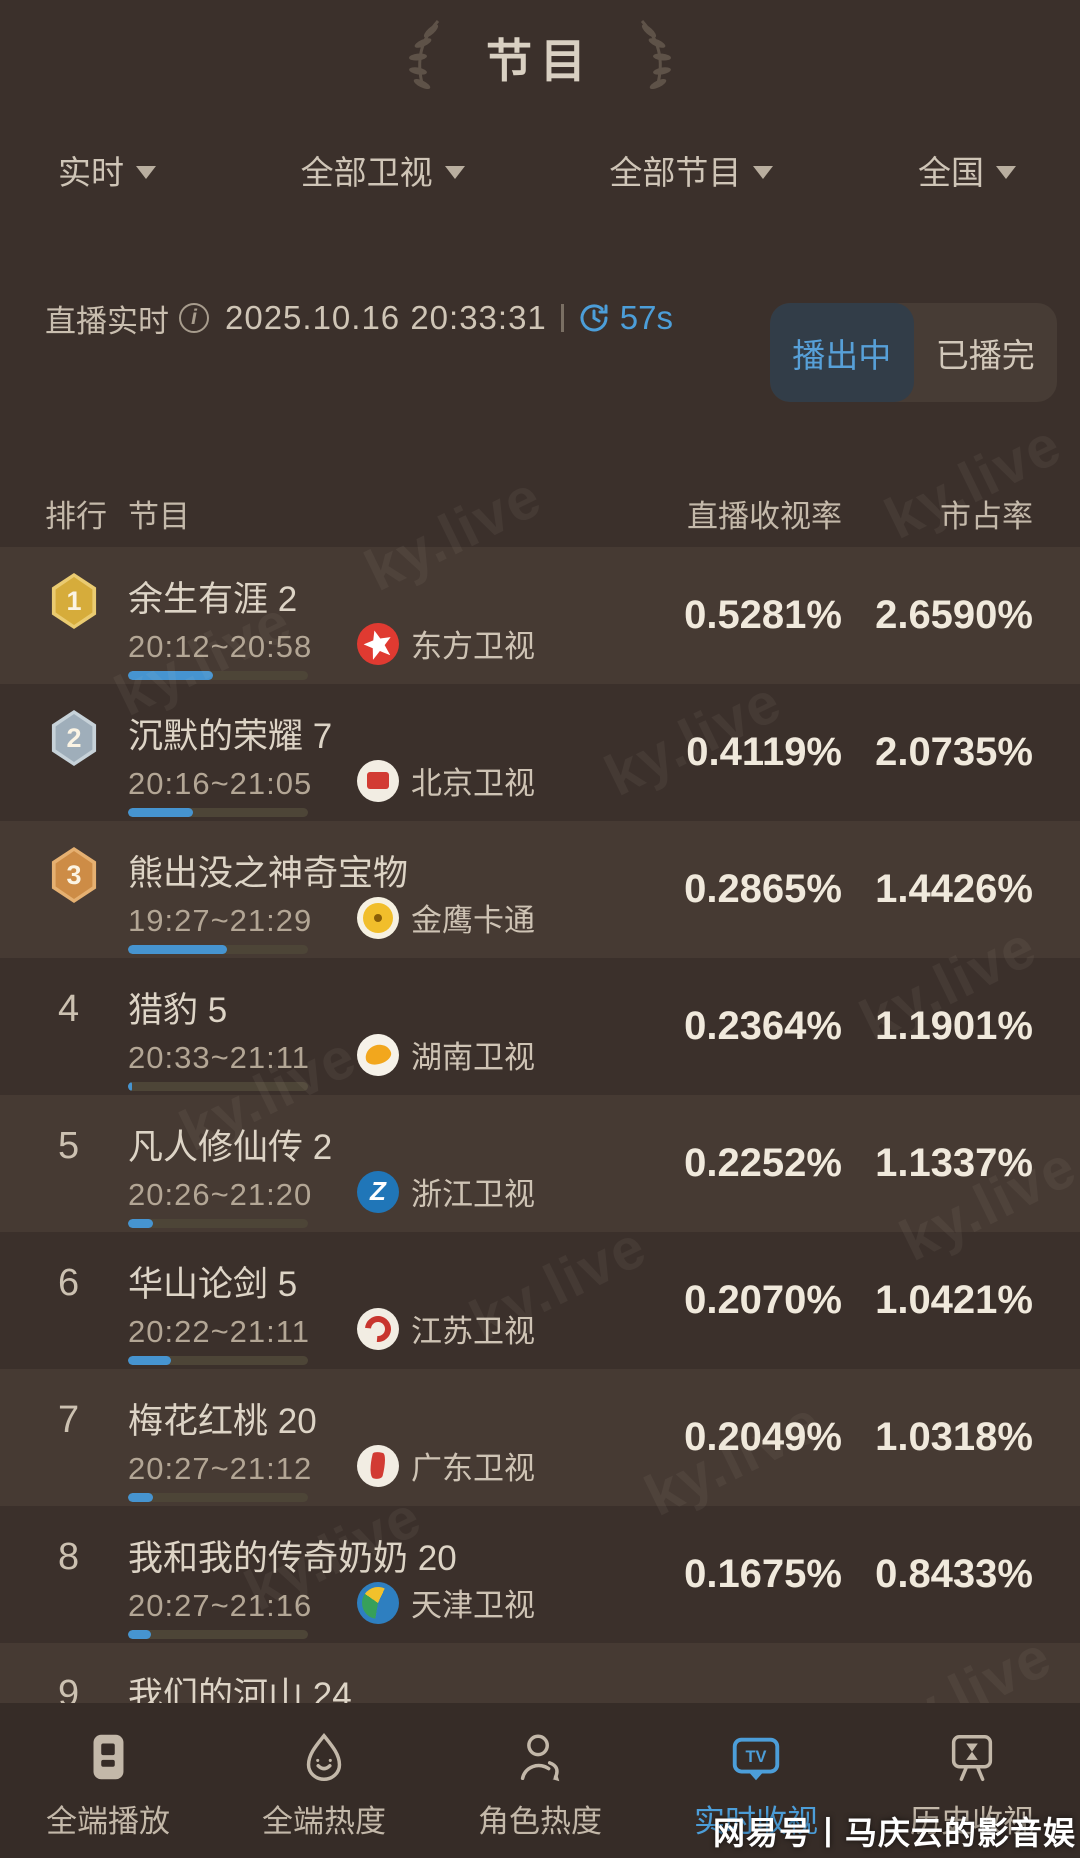  What do you see at coordinates (69, 1146) in the screenshot?
I see `rank-number: 5` at bounding box center [69, 1146].